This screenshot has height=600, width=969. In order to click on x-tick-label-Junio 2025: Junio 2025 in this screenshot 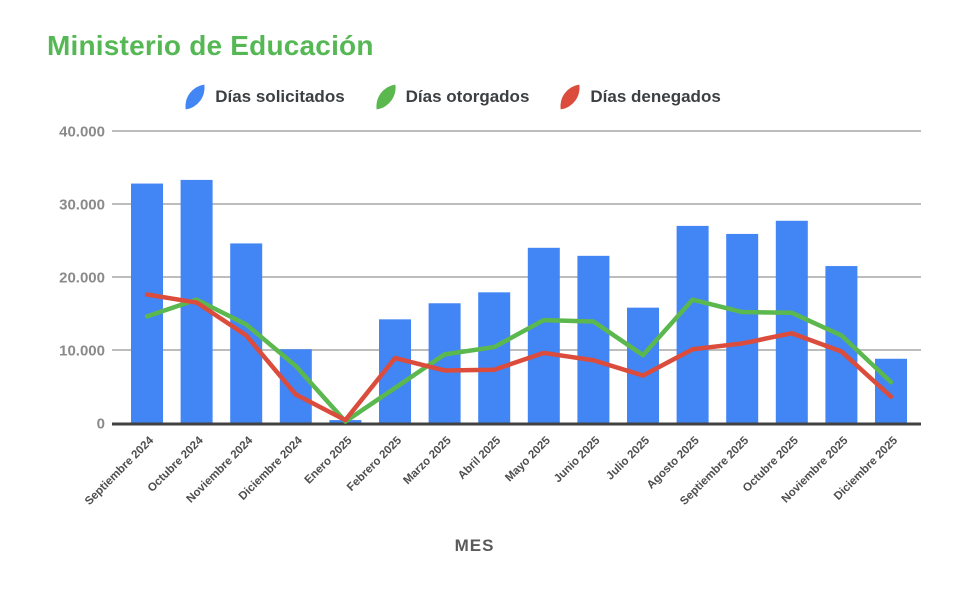, I will do `click(577, 459)`.